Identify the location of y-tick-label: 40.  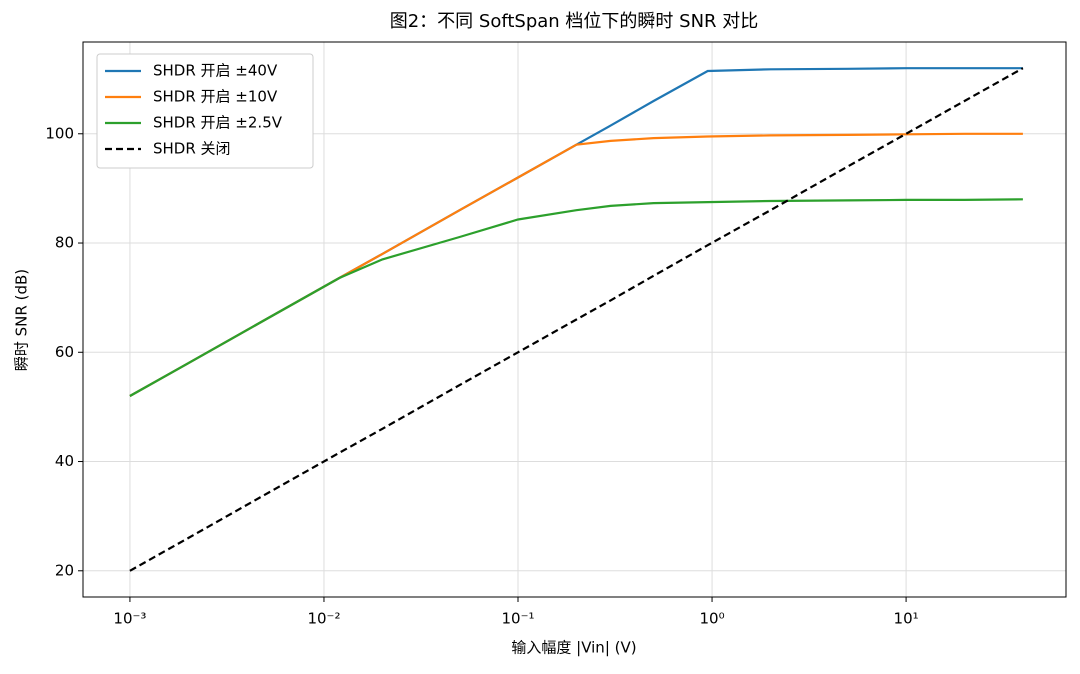
(64, 461).